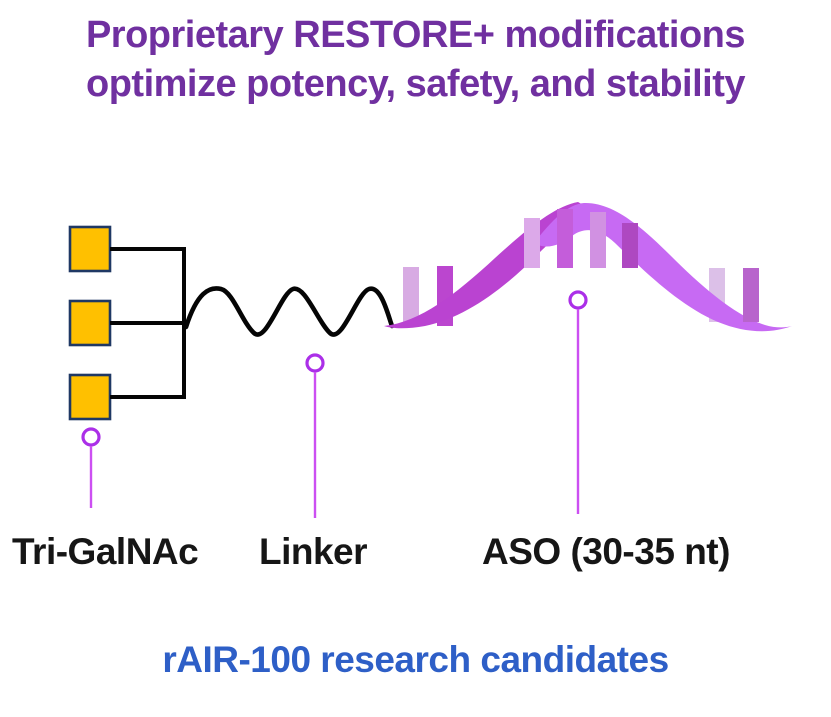  I want to click on callout-circle-aso, so click(578, 300).